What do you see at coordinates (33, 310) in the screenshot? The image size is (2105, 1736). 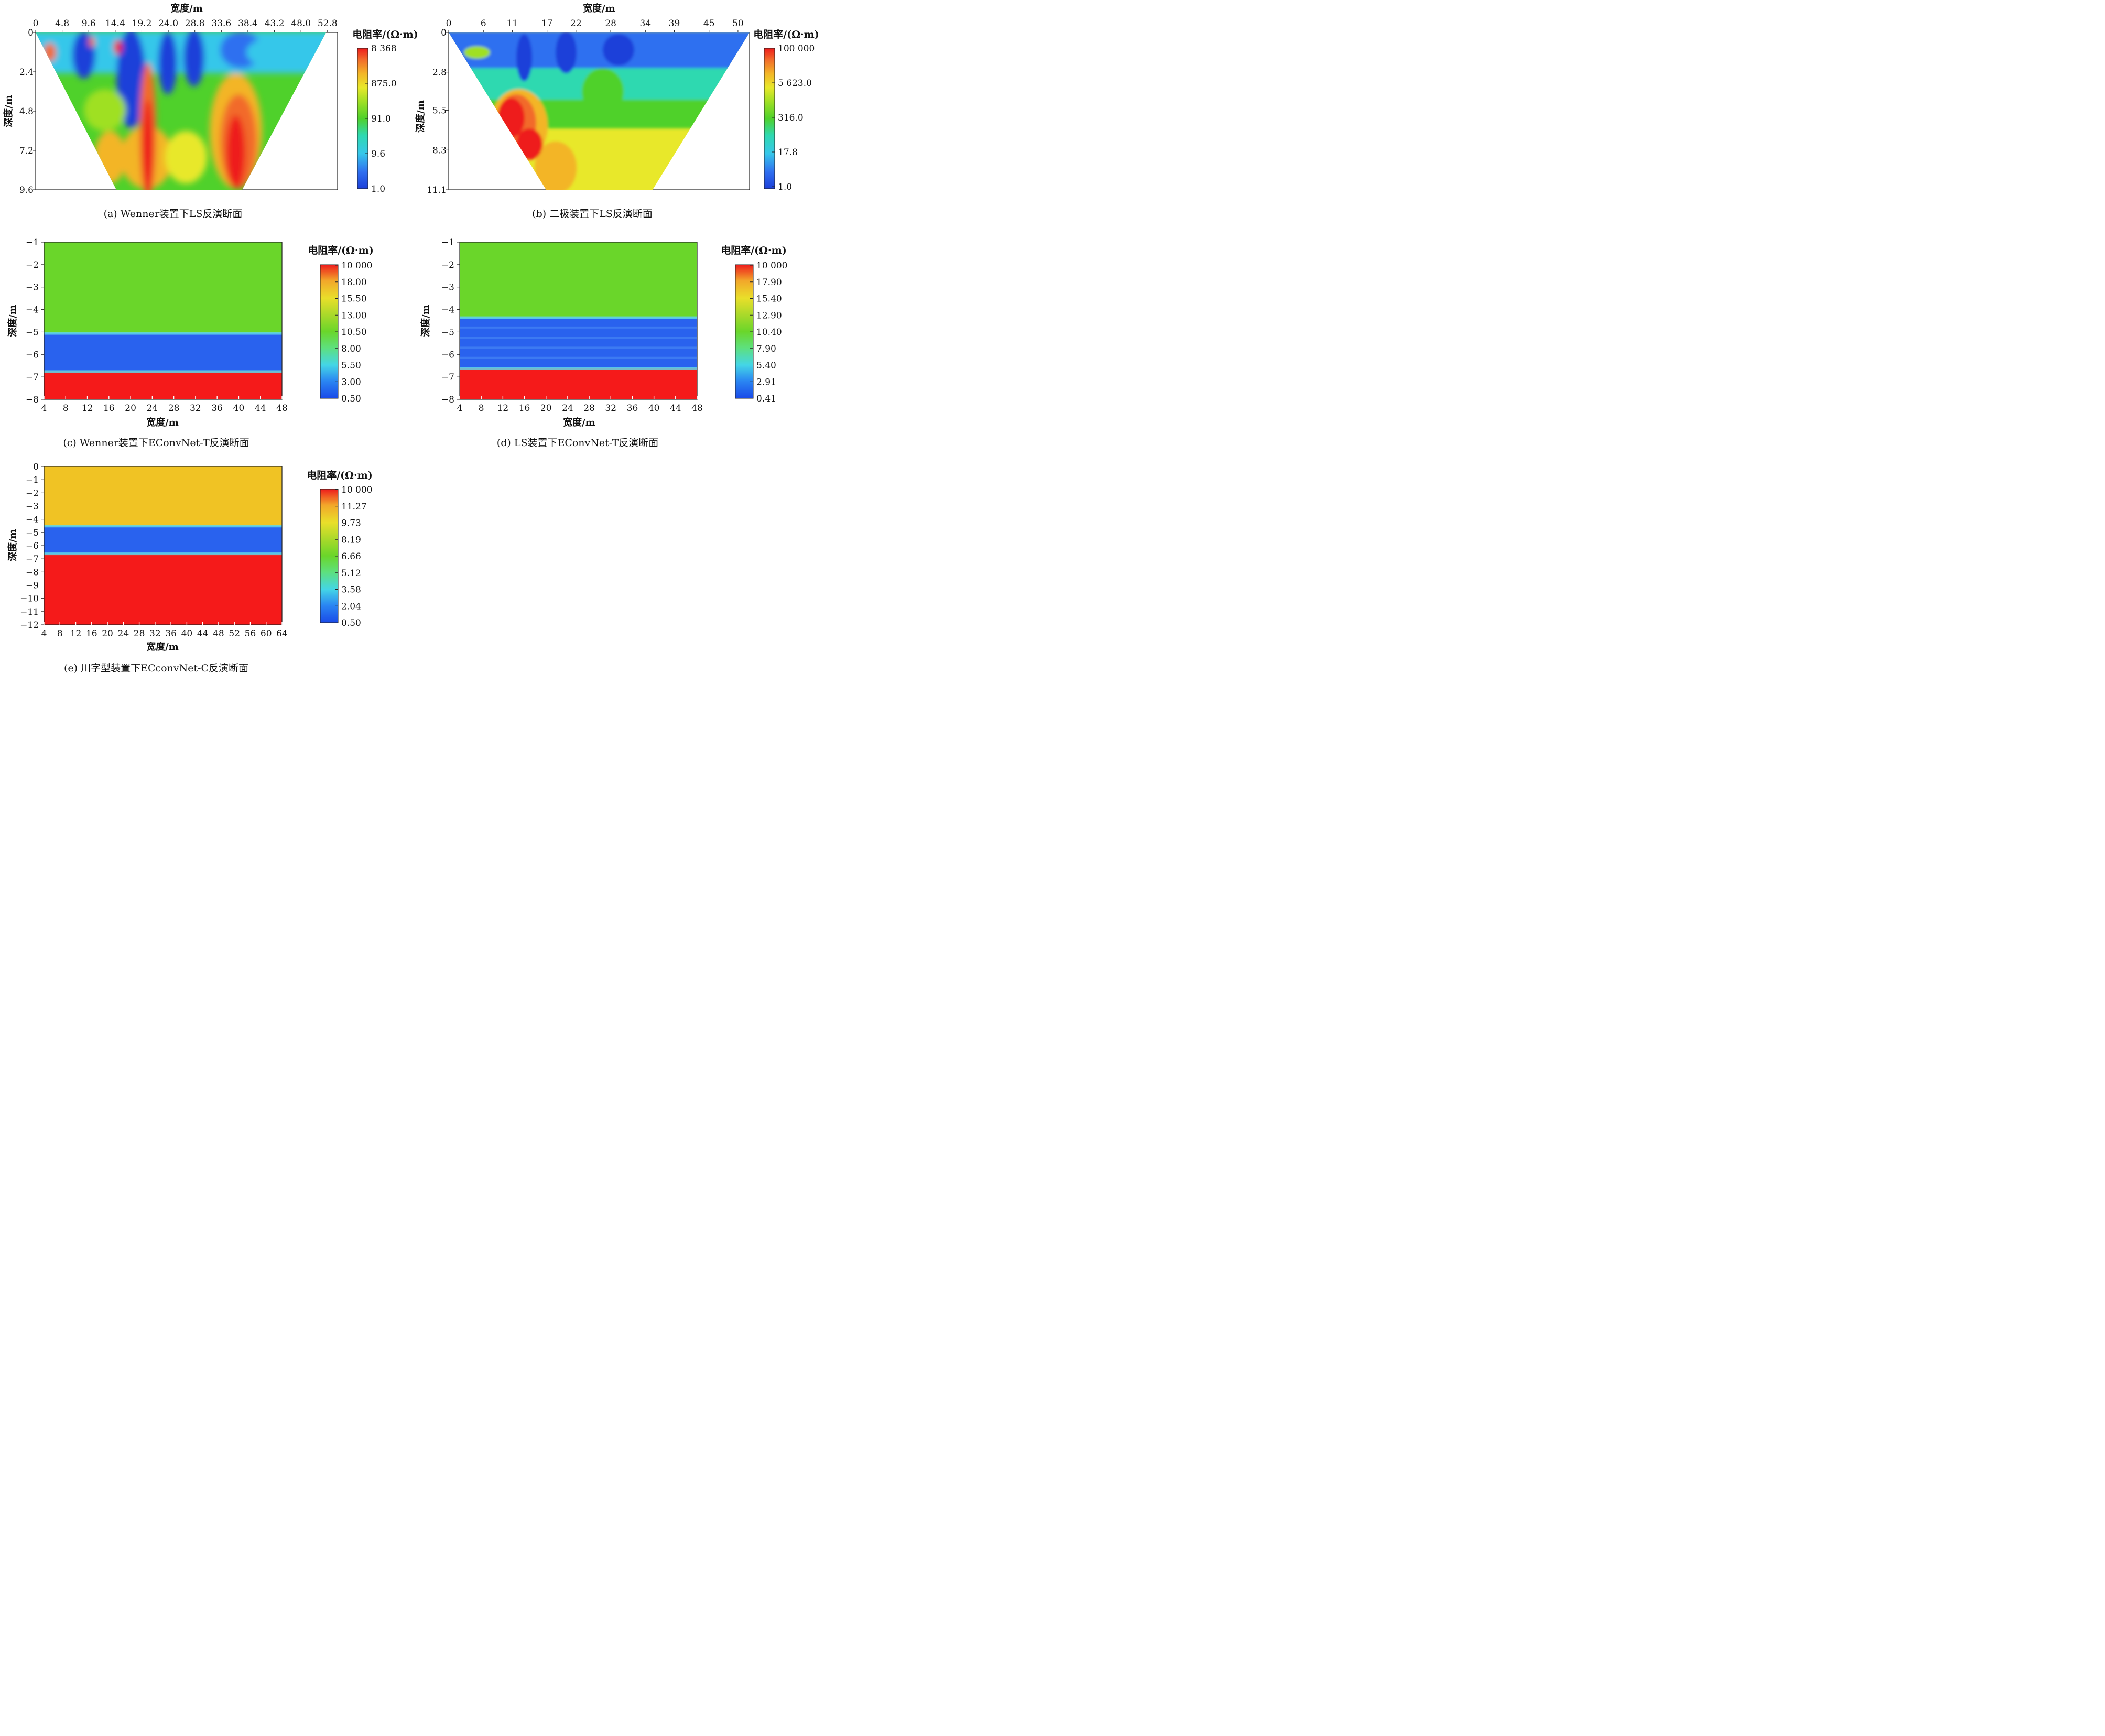 I see `panel-c-y-tick-label: −4` at bounding box center [33, 310].